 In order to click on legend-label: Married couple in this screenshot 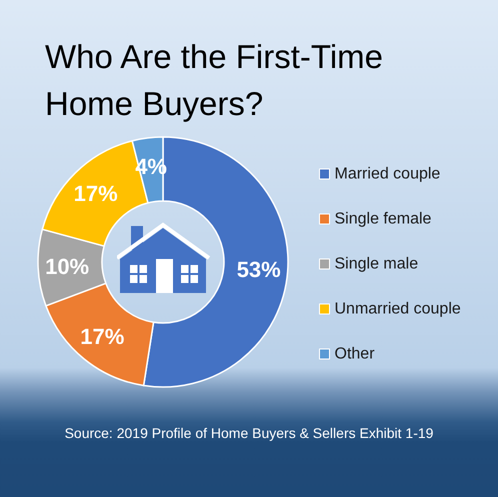, I will do `click(387, 174)`.